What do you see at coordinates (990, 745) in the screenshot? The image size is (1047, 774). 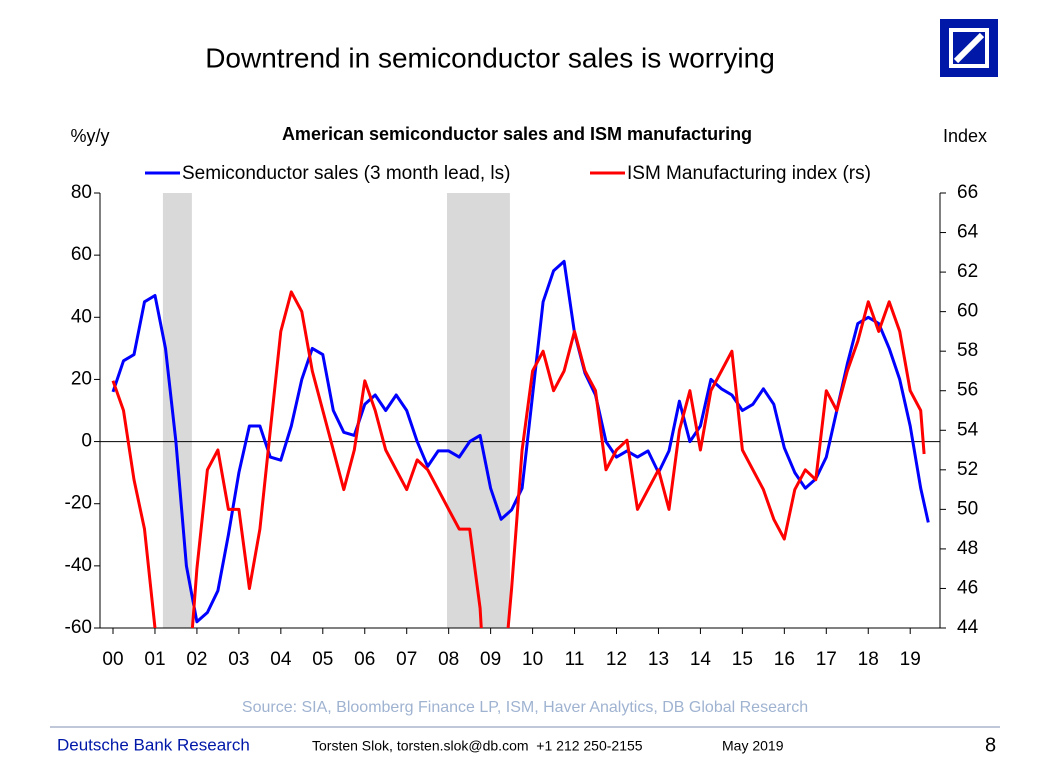 I see `page-number: 8` at bounding box center [990, 745].